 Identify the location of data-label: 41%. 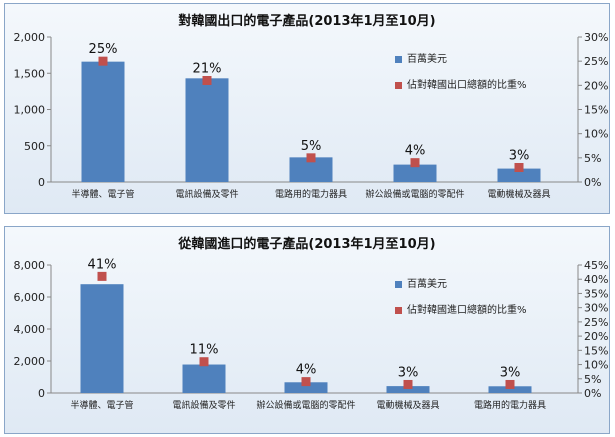
(102, 264).